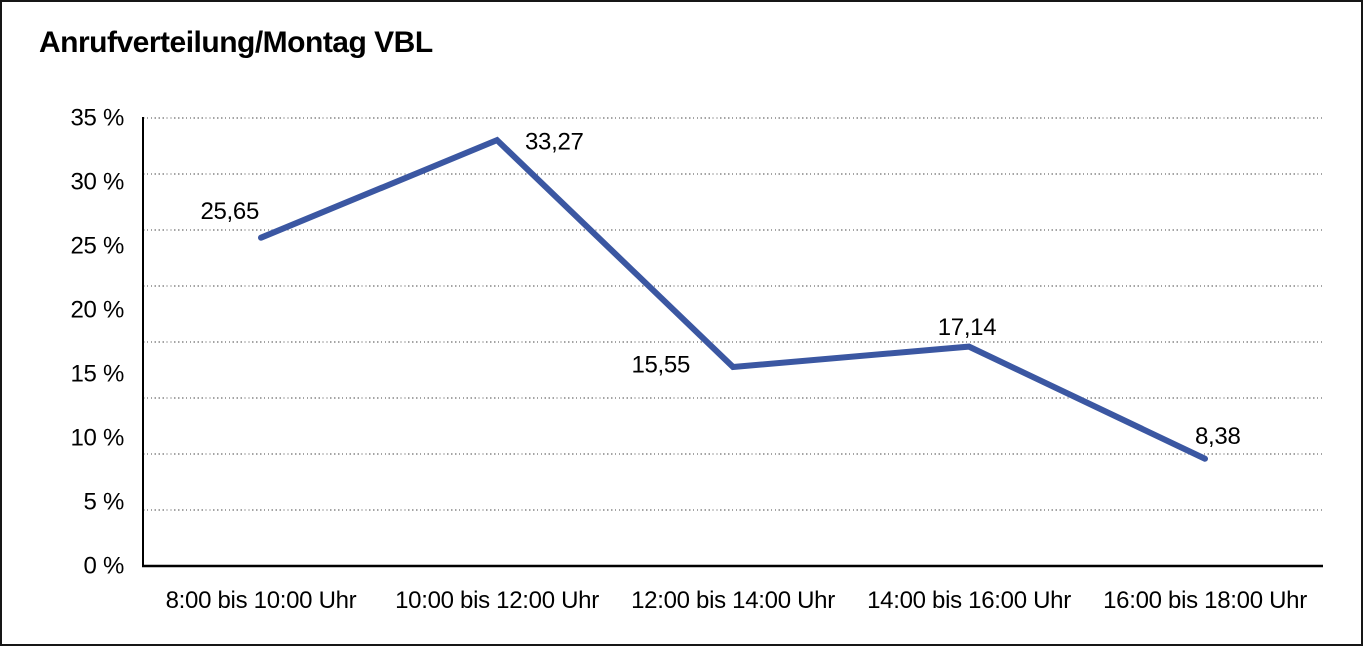 The image size is (1363, 646). Describe the element at coordinates (97, 438) in the screenshot. I see `y-tick-label: 10 %` at that location.